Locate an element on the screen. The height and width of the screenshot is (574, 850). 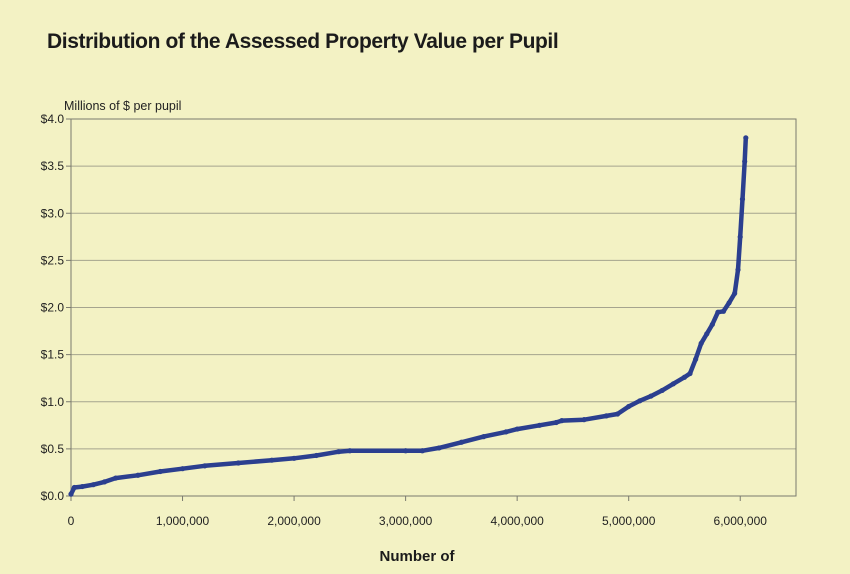
y-tick-label: $3.5 is located at coordinates (53, 166).